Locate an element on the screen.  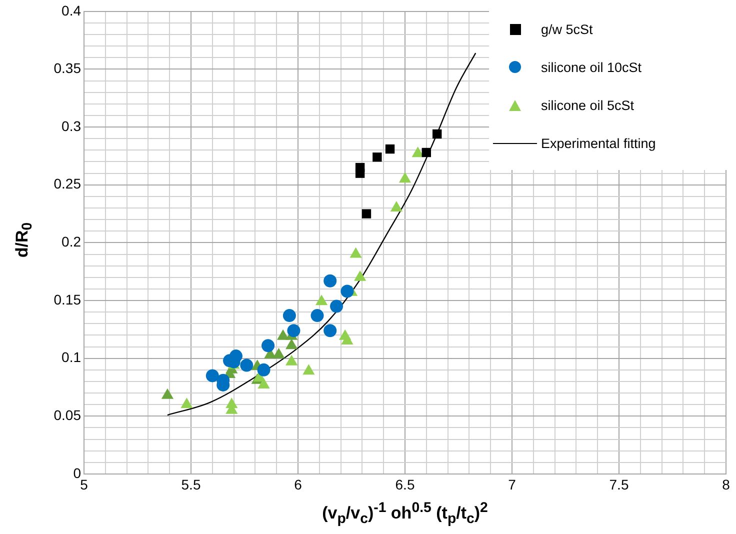
legend-label: Experimental fitting is located at coordinates (598, 143).